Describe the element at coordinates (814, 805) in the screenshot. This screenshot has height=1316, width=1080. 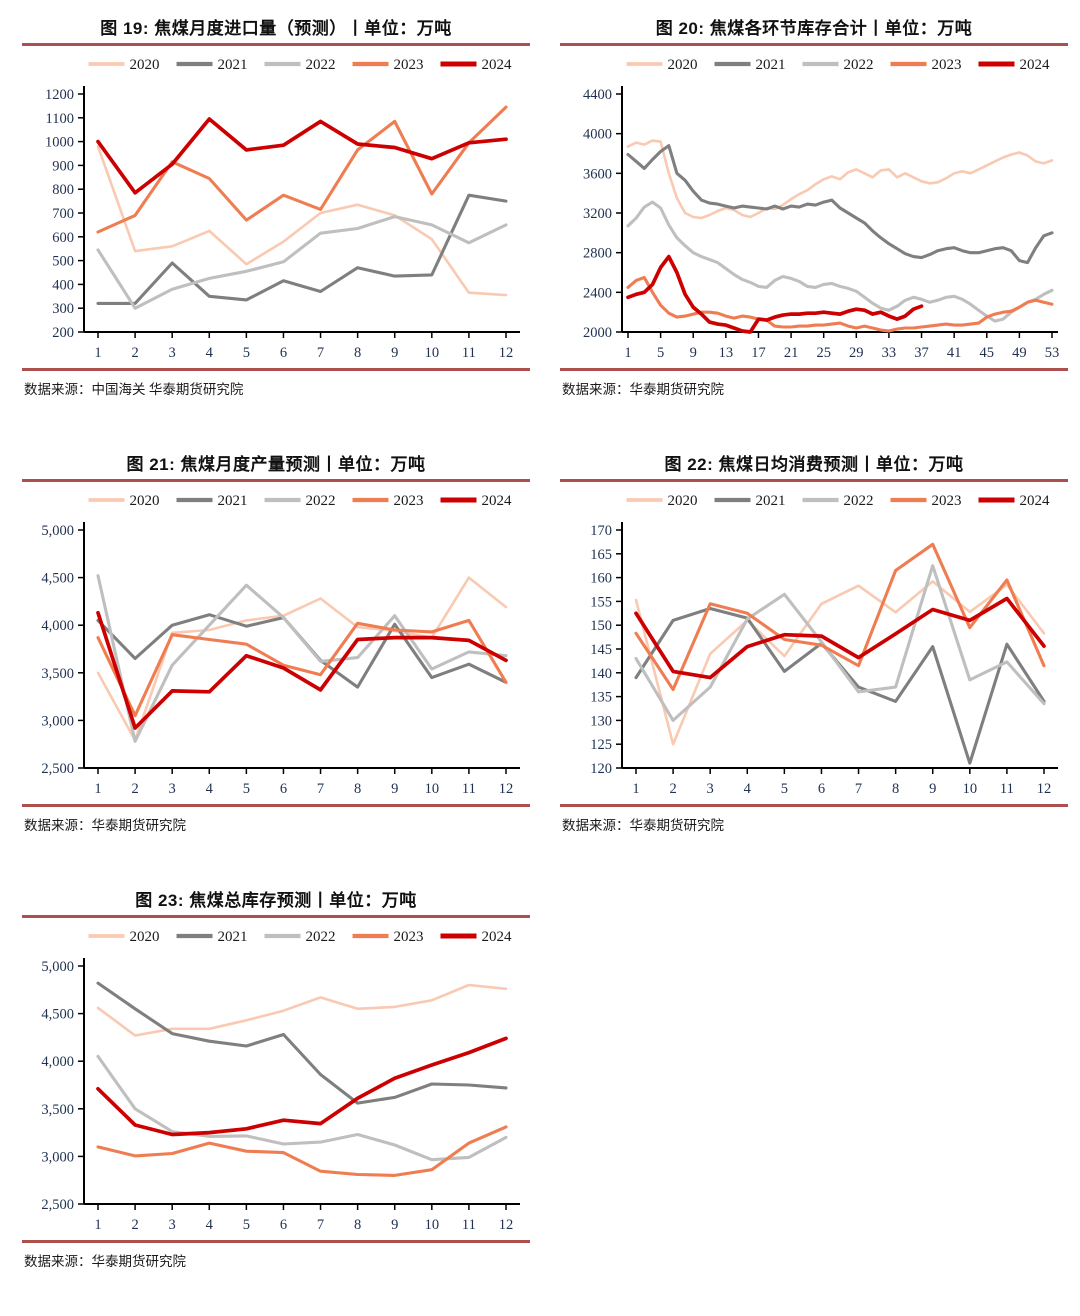
I see `figure-22-bottom-rule` at that location.